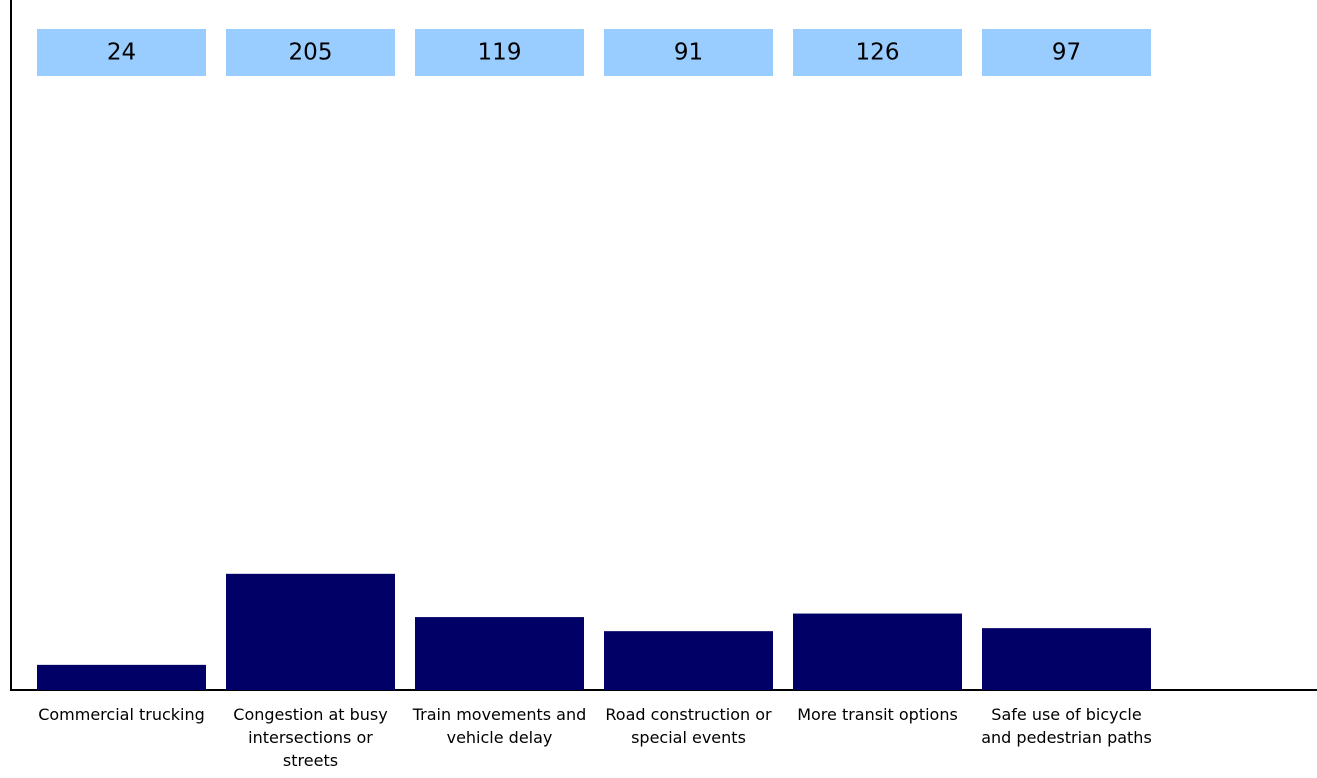  Describe the element at coordinates (877, 714) in the screenshot. I see `x-tick-label: More transit options` at that location.